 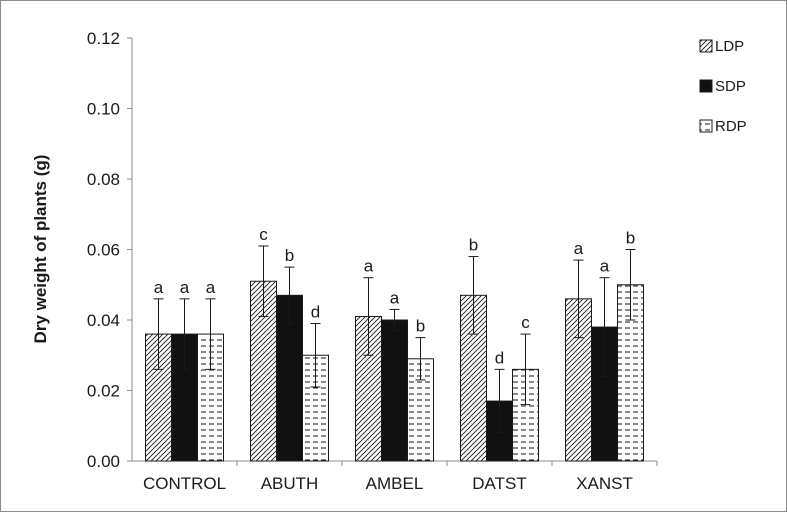 What do you see at coordinates (184, 483) in the screenshot?
I see `x-category-label: CONTROL` at bounding box center [184, 483].